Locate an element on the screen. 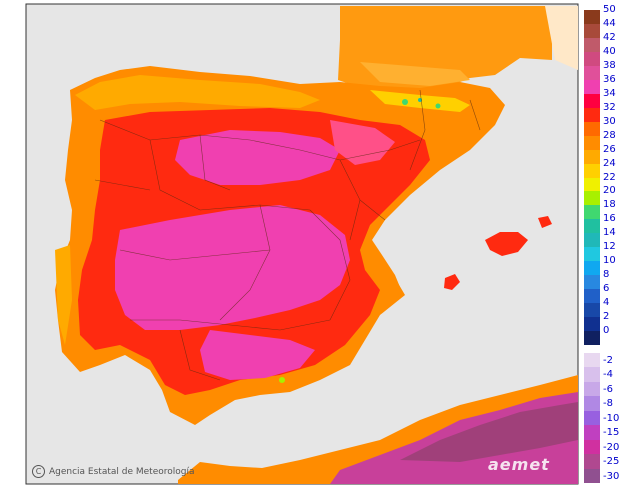 The width and height of the screenshot is (630, 500). legend-tick-label: -20 is located at coordinates (611, 447).